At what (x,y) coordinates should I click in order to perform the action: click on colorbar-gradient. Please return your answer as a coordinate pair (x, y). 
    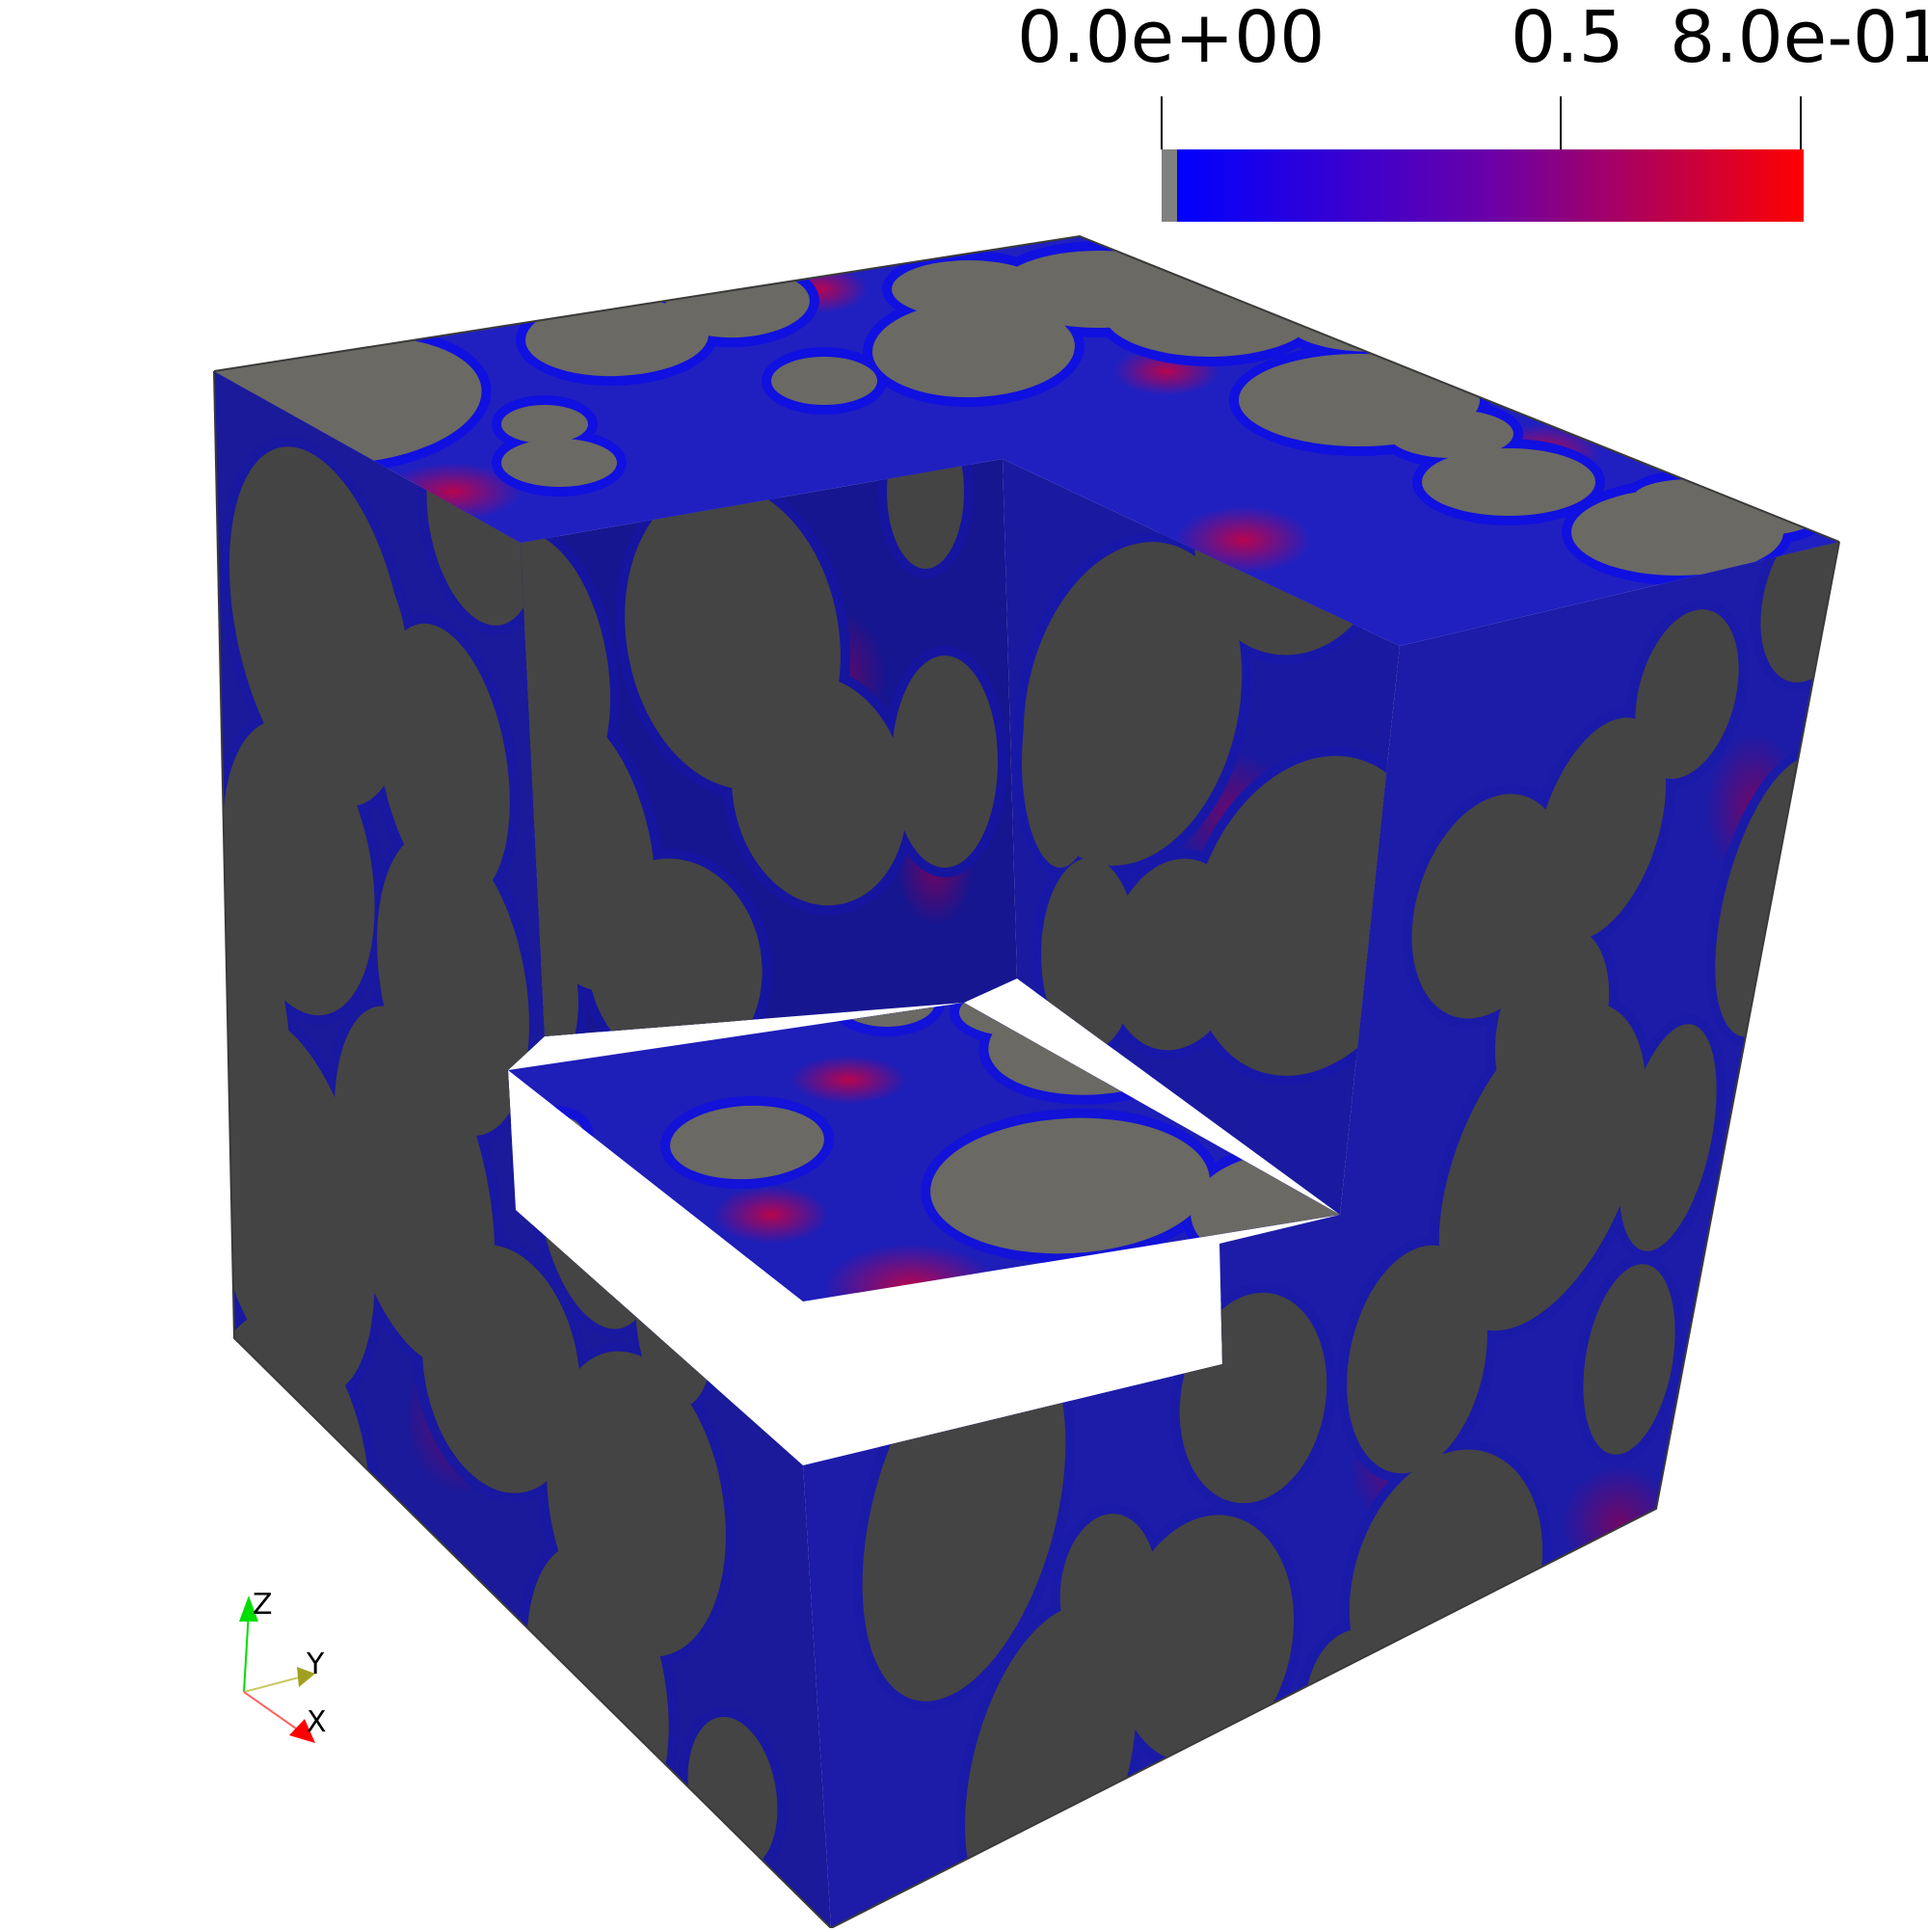
    Looking at the image, I should click on (1490, 186).